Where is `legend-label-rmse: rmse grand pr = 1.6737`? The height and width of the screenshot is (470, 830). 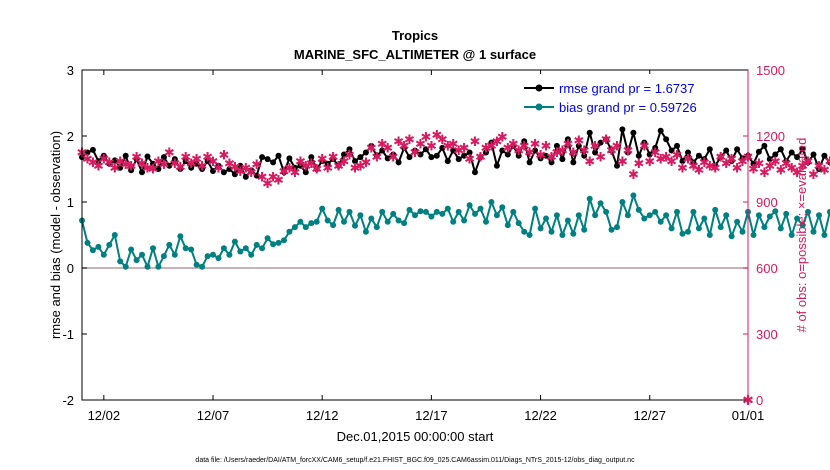
legend-label-rmse: rmse grand pr = 1.6737 is located at coordinates (627, 88).